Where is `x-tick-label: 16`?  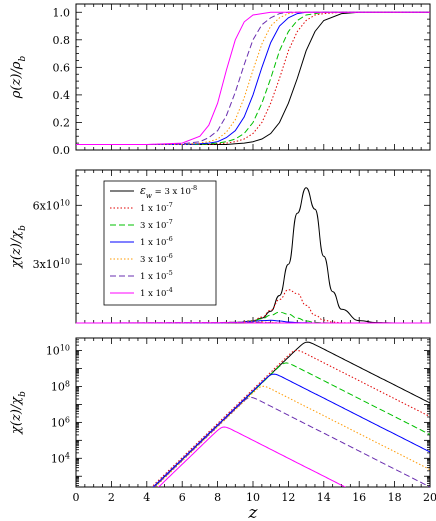 x-tick-label: 16 is located at coordinates (359, 497).